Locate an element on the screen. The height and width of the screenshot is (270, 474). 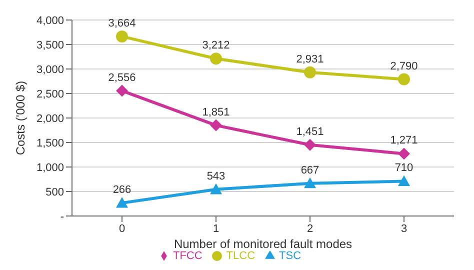
x-tick-label: 2 is located at coordinates (310, 228).